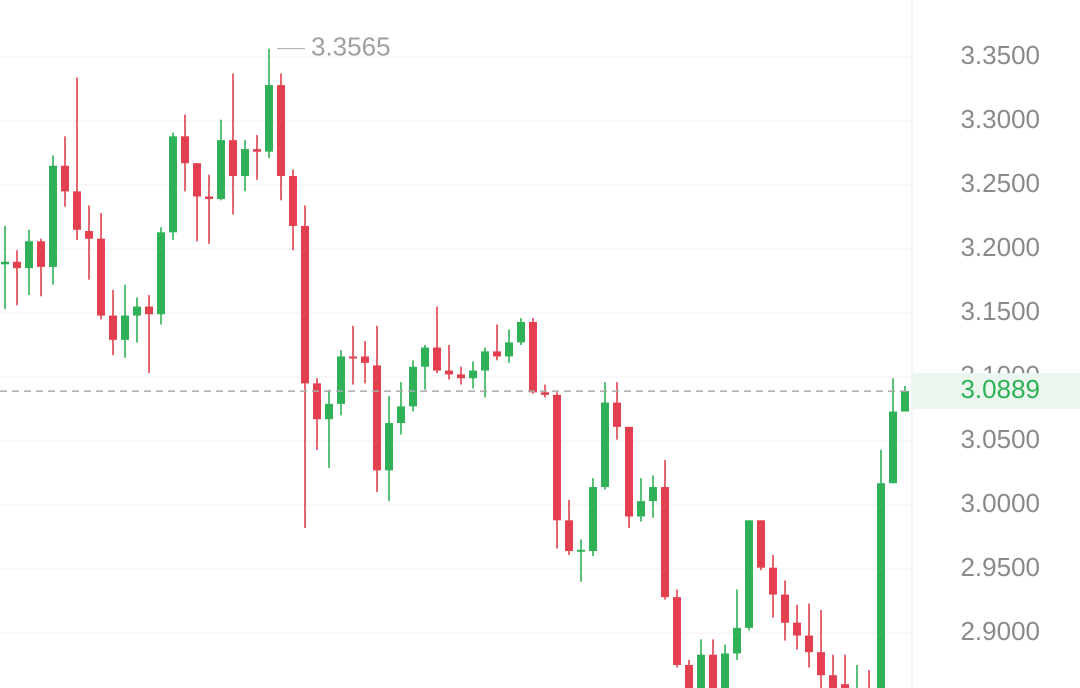 This screenshot has height=688, width=1080. Describe the element at coordinates (1000, 503) in the screenshot. I see `y-tick-label: 3.0000` at that location.